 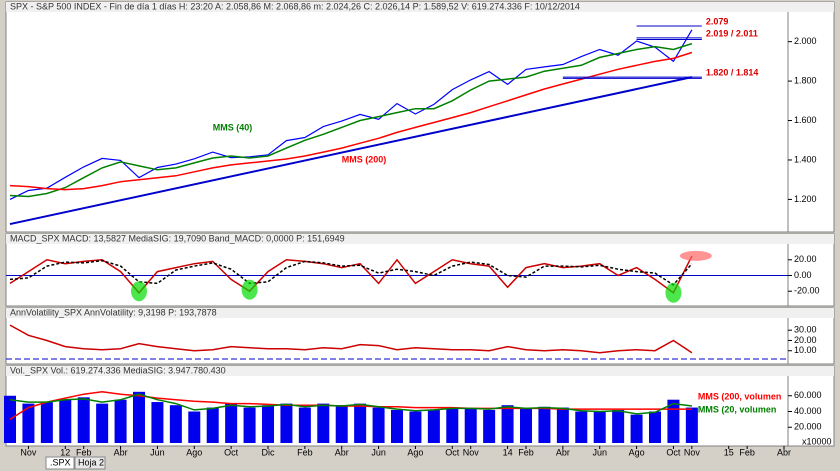 I want to click on y-tick-label: 1.400, so click(x=805, y=159).